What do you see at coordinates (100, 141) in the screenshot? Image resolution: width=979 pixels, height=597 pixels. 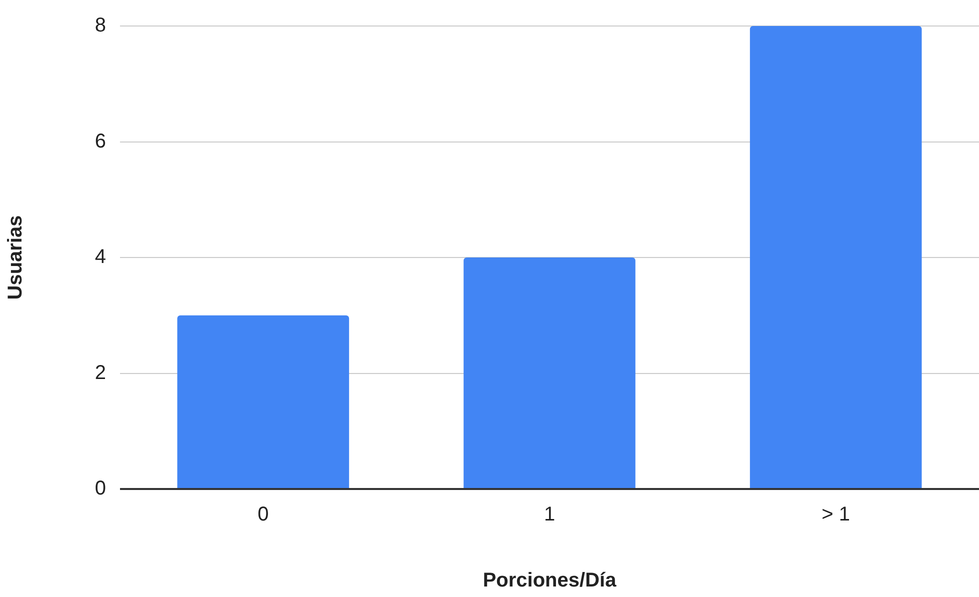 I see `y-tick-label: 6` at bounding box center [100, 141].